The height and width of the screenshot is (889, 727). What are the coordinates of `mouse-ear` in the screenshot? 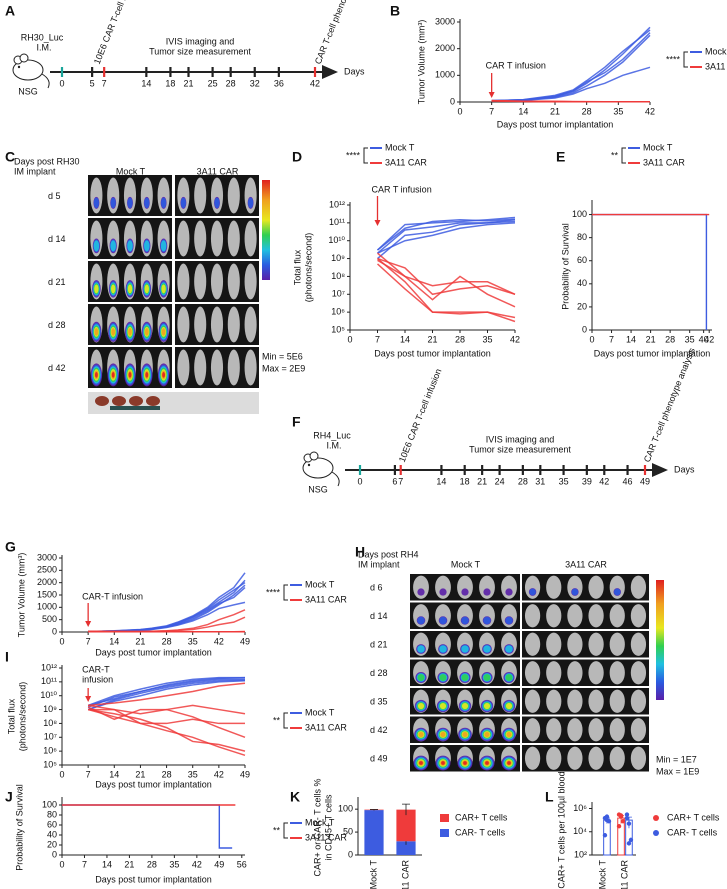 It's located at (314, 456).